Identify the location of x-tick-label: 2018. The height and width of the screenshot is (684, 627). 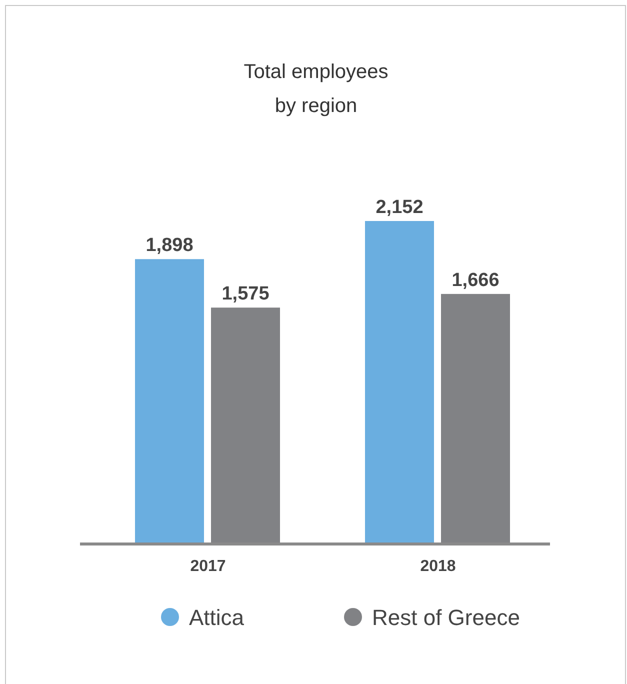
(438, 566).